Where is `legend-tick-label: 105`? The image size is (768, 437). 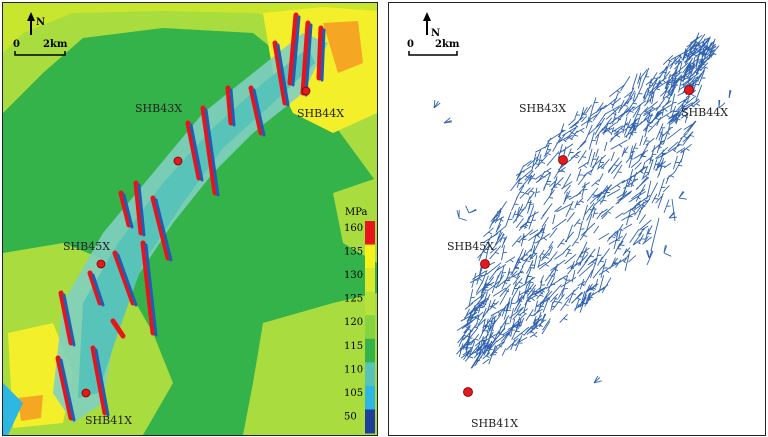
legend-tick-label: 105 is located at coordinates (353, 393).